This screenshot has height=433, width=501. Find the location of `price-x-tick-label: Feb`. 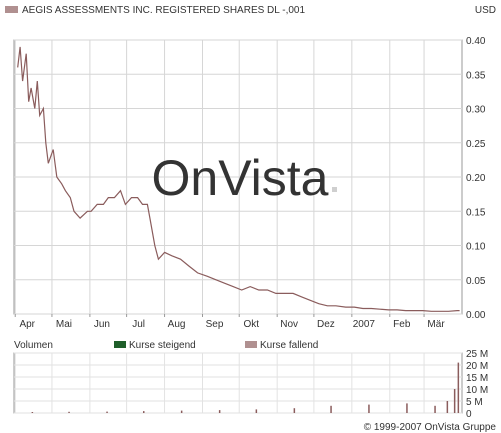

price-x-tick-label: Feb is located at coordinates (402, 324).